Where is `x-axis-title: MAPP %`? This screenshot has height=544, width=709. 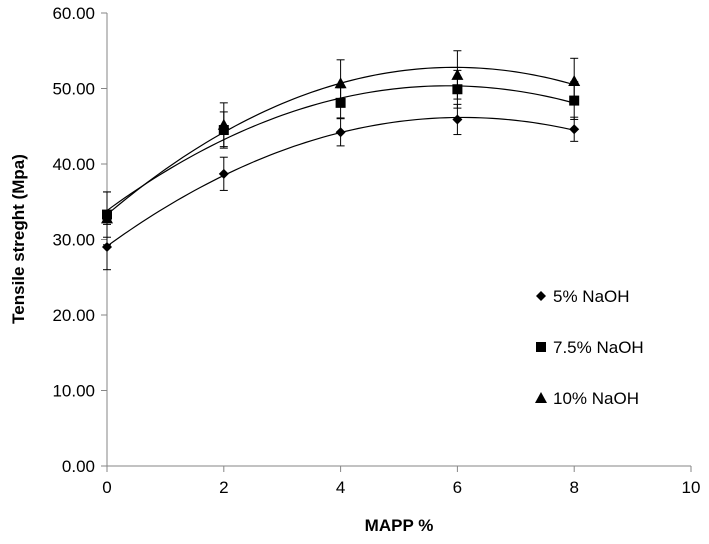 x-axis-title: MAPP % is located at coordinates (399, 525).